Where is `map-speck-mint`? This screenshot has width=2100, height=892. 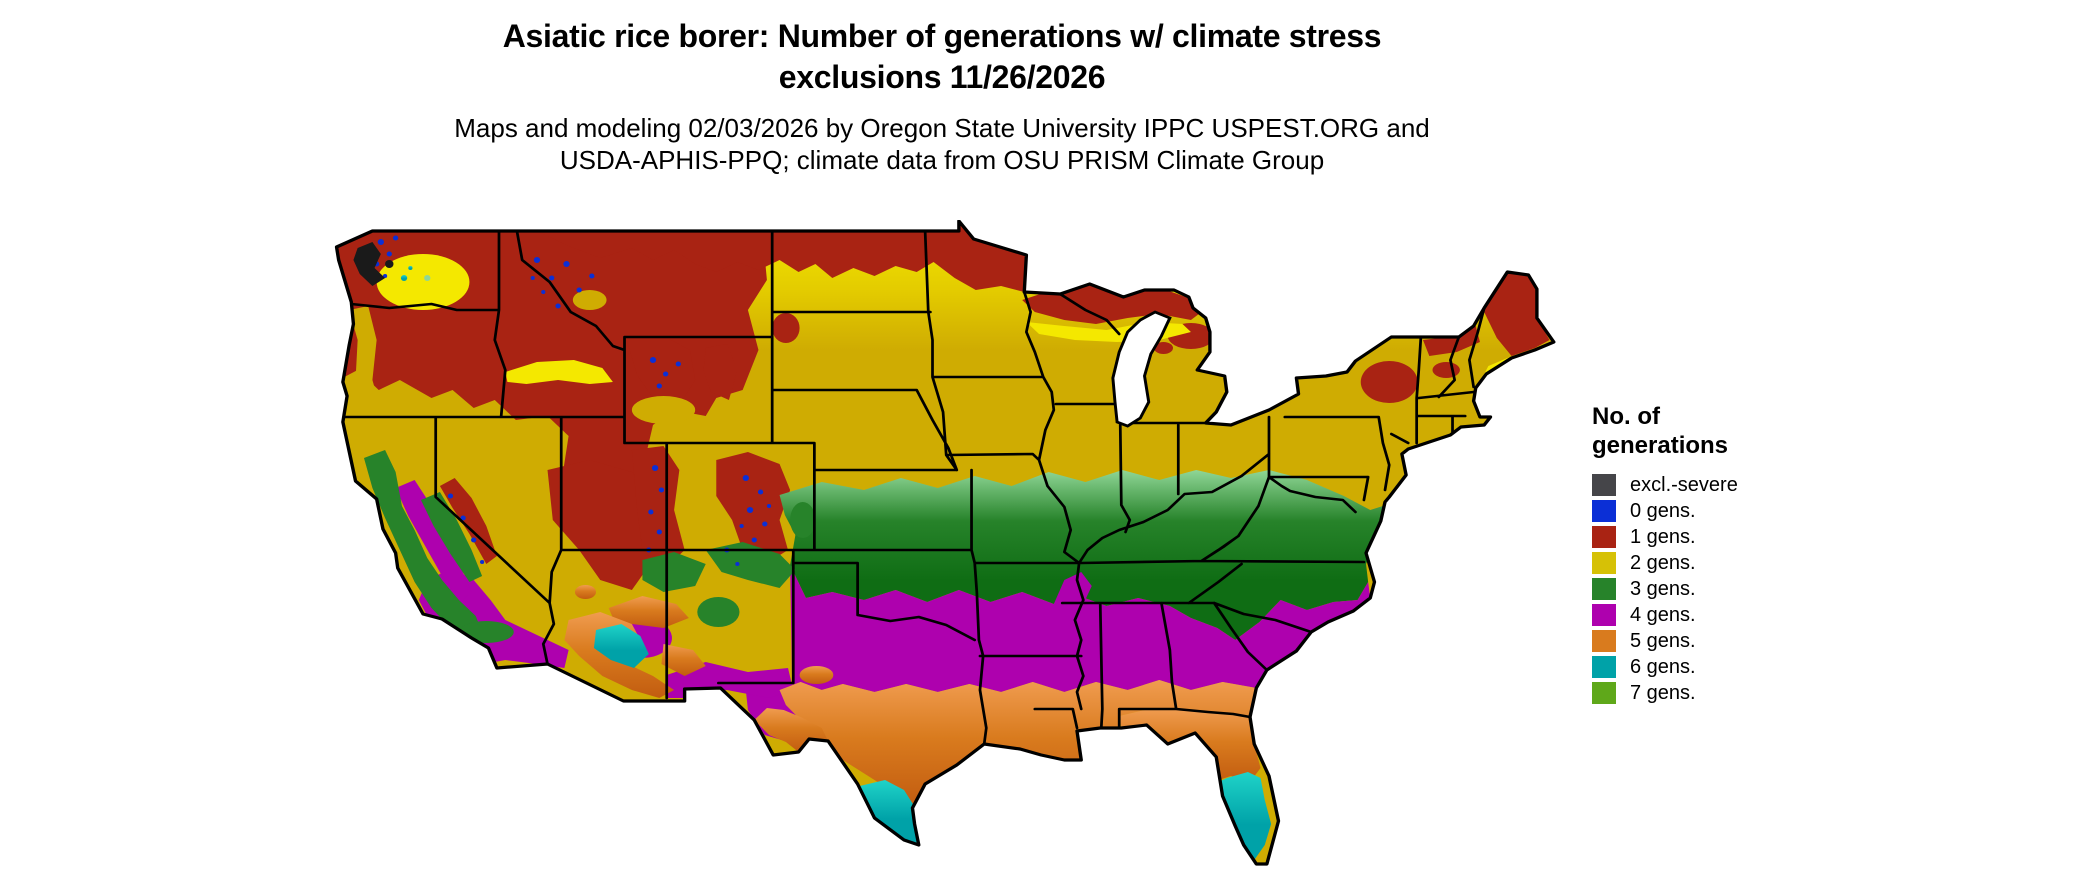
map-speck-mint is located at coordinates (427, 278).